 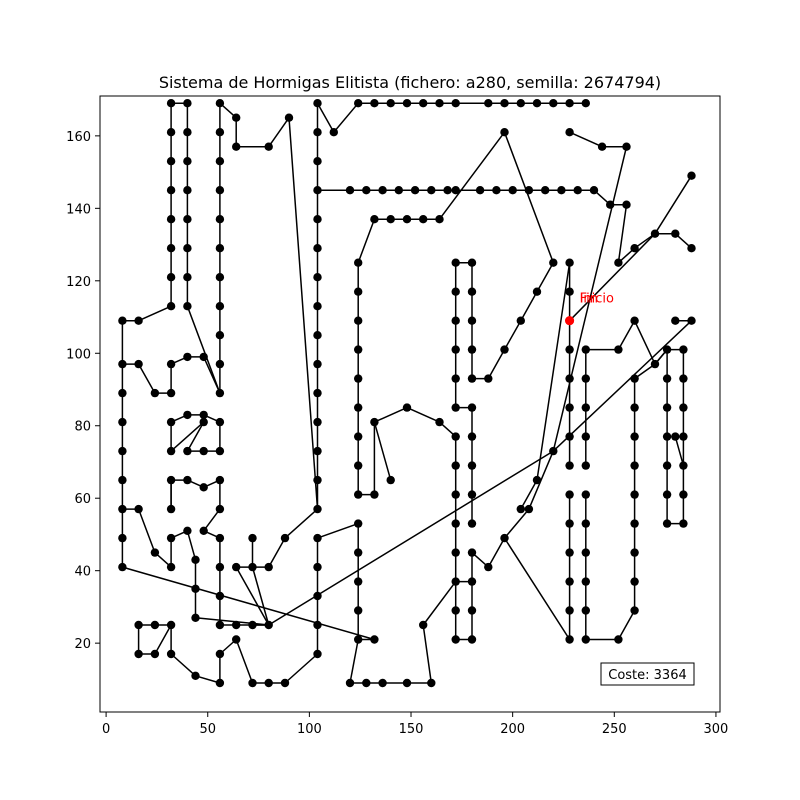 What do you see at coordinates (78, 137) in the screenshot?
I see `y-tick-label: 160` at bounding box center [78, 137].